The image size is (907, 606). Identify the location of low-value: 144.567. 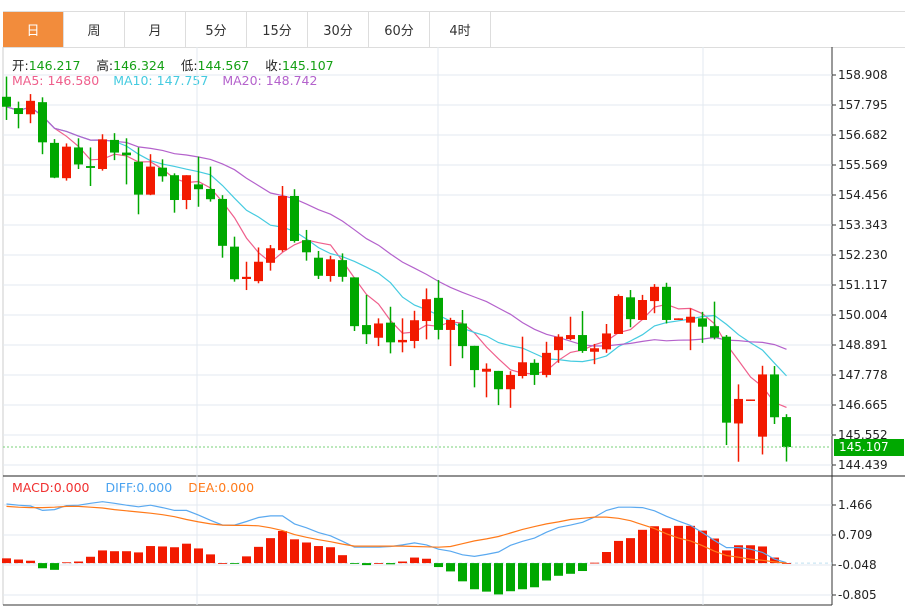
(223, 65).